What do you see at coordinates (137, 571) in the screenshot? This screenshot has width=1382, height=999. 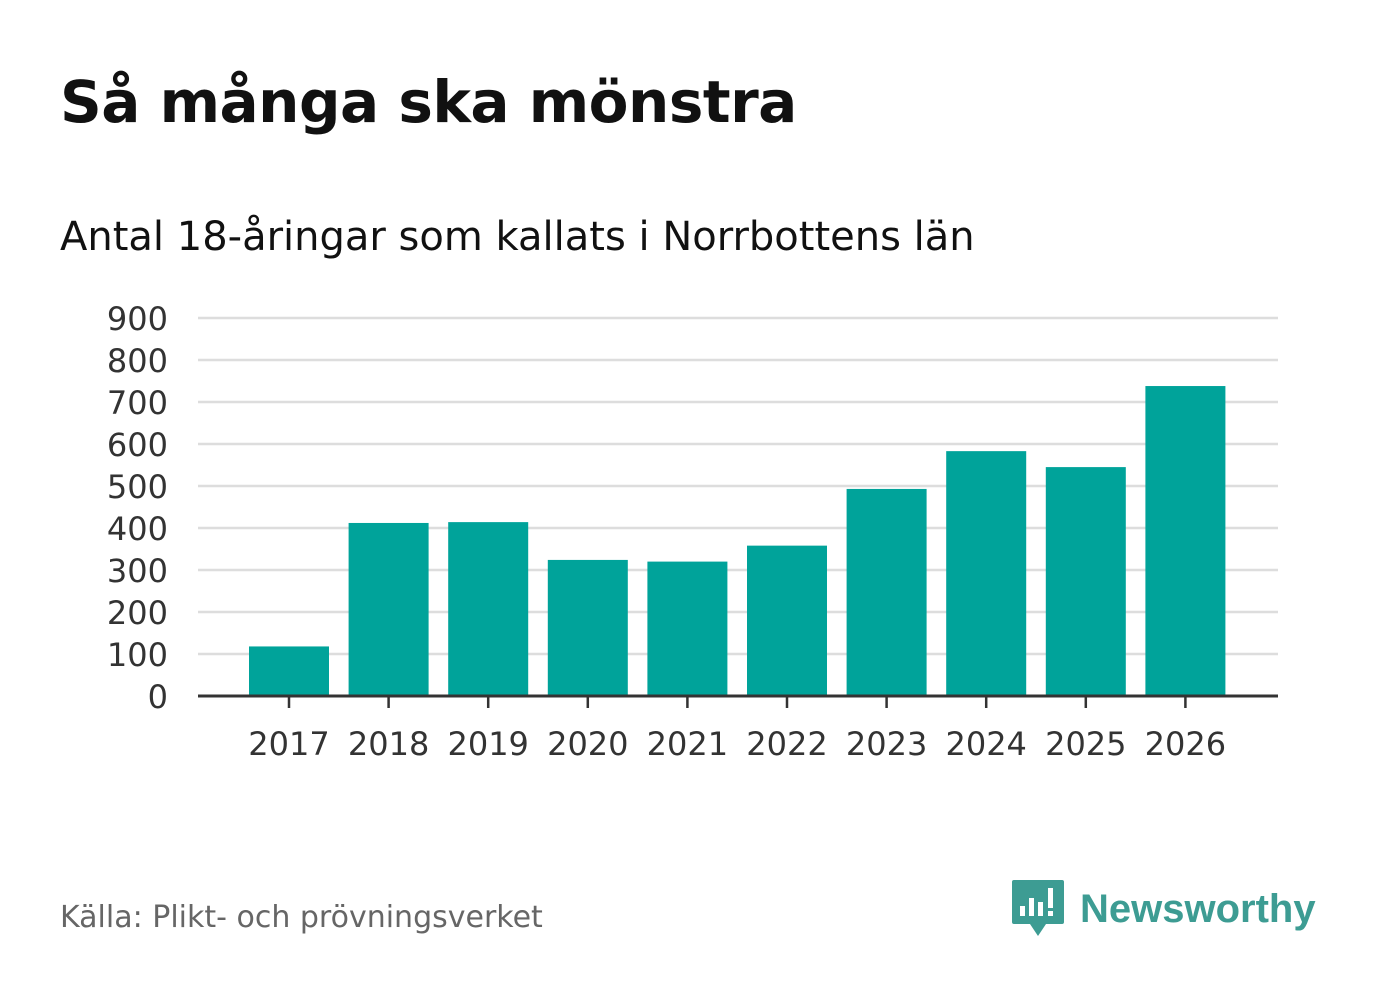 I see `y-tick-label: 300` at bounding box center [137, 571].